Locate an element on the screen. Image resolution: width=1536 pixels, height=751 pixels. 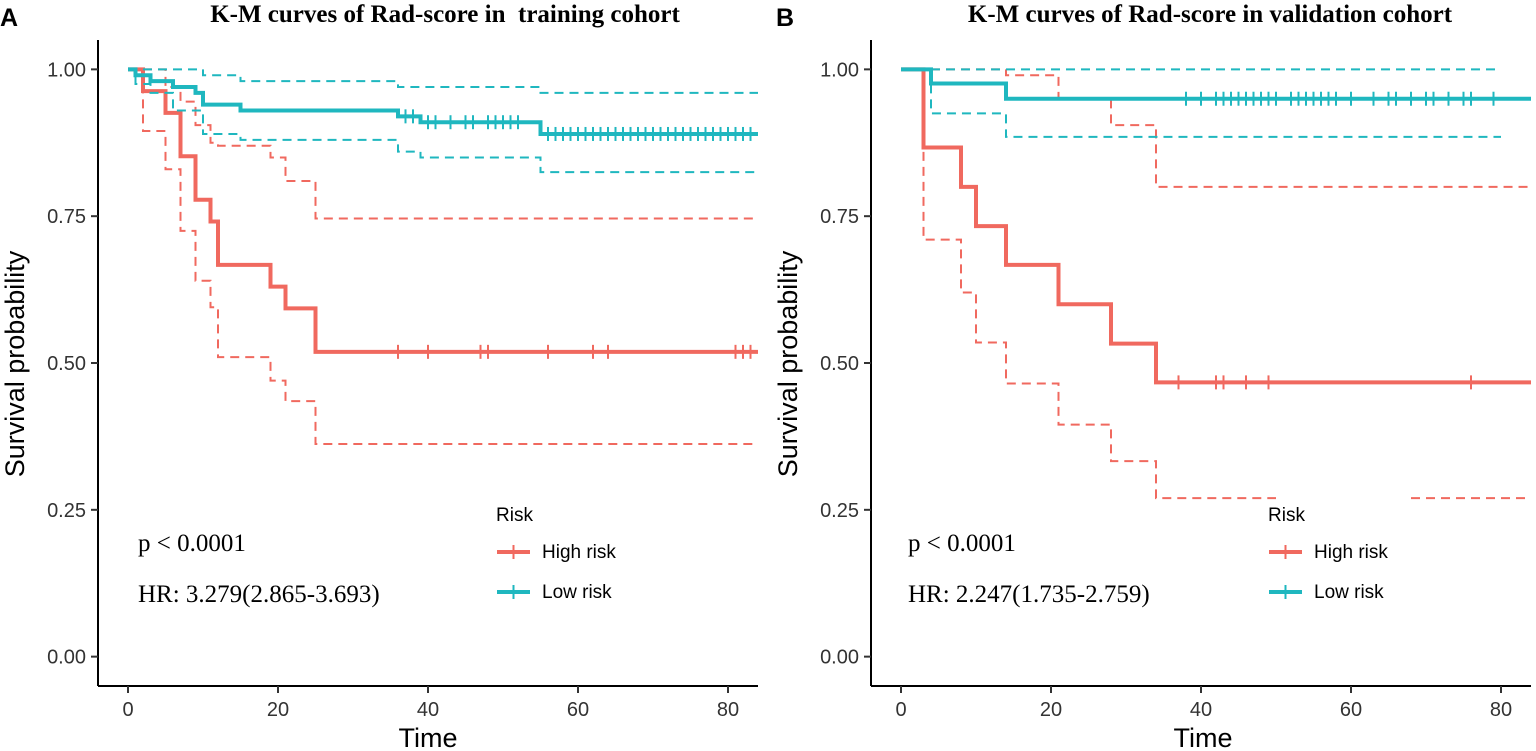
low-risk-curve-a is located at coordinates (443, 101).